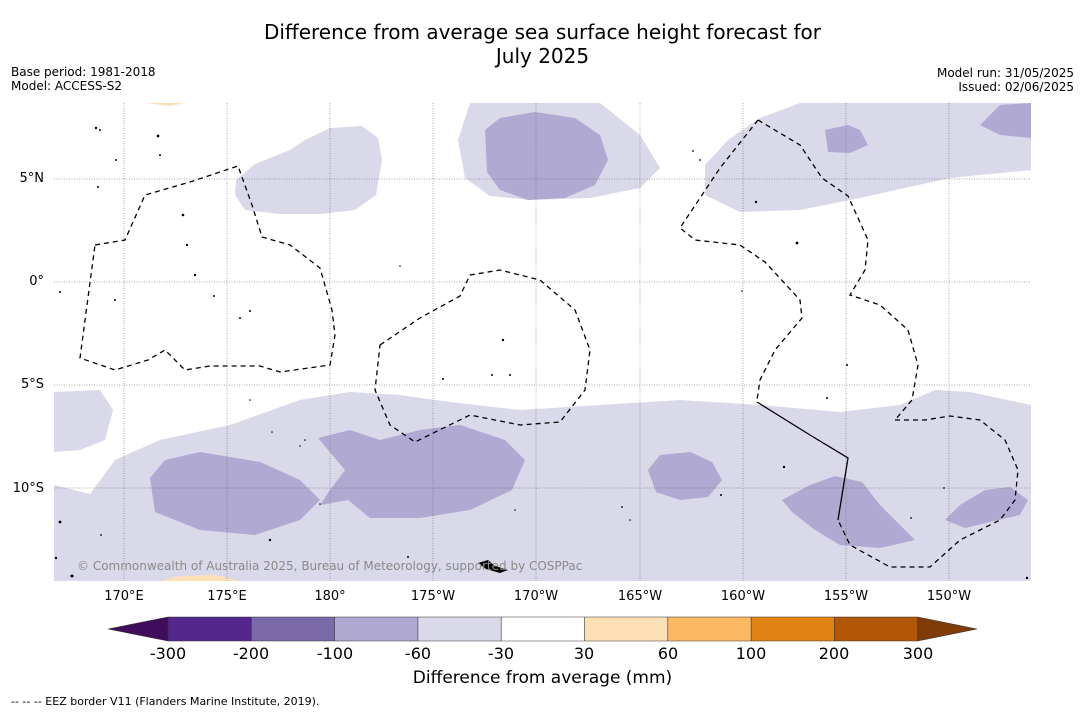 This screenshot has width=1085, height=713. Describe the element at coordinates (251, 653) in the screenshot. I see `colorbar-tick-2: -200` at that location.